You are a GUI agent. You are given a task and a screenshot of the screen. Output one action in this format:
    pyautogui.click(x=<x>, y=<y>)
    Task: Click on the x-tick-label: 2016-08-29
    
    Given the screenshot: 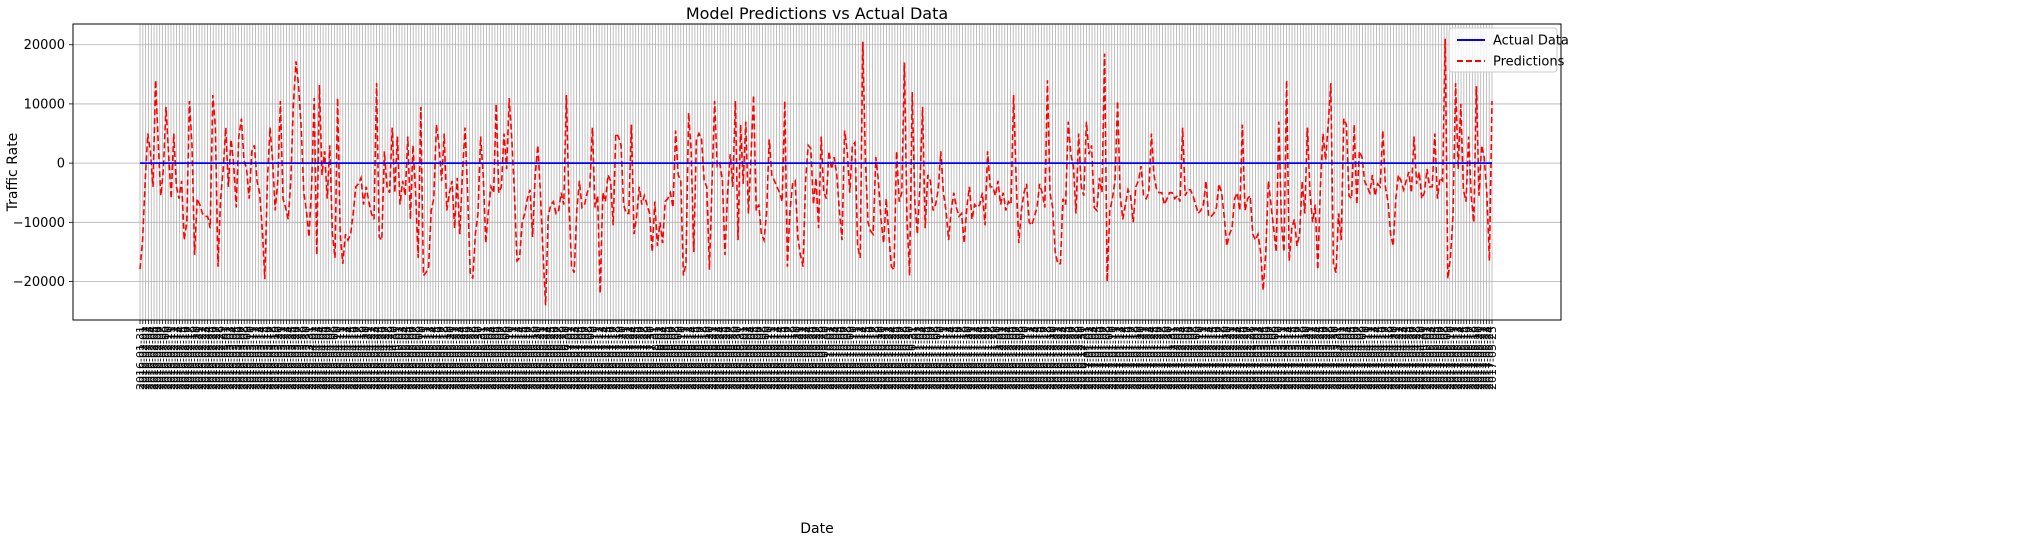 What is the action you would take?
    pyautogui.click(x=734, y=358)
    